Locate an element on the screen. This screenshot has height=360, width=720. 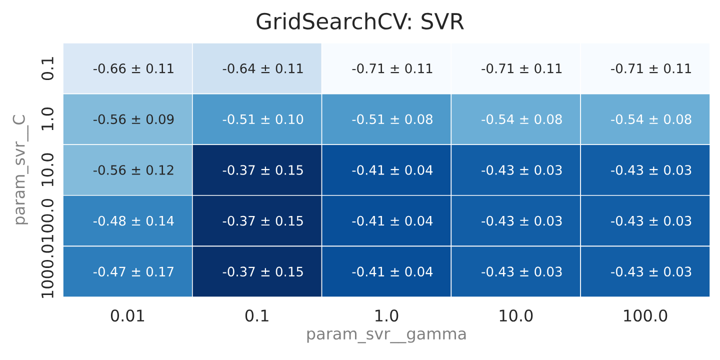
data-label: -0.47 is located at coordinates (109, 271).